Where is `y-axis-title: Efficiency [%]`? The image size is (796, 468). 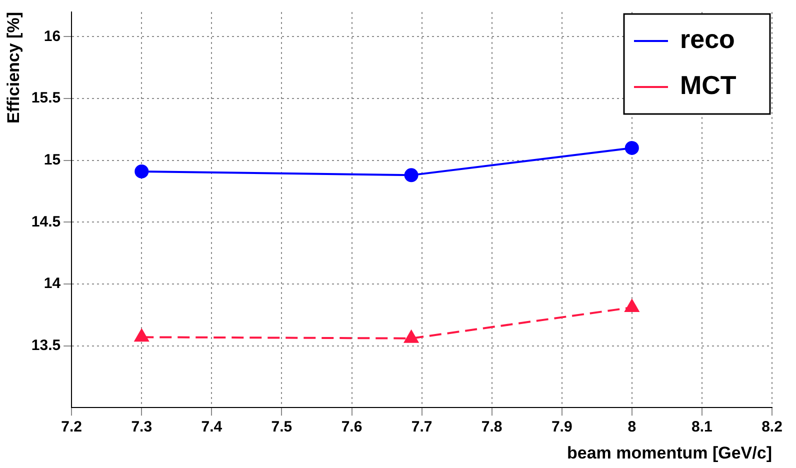 y-axis-title: Efficiency [%] is located at coordinates (13, 68).